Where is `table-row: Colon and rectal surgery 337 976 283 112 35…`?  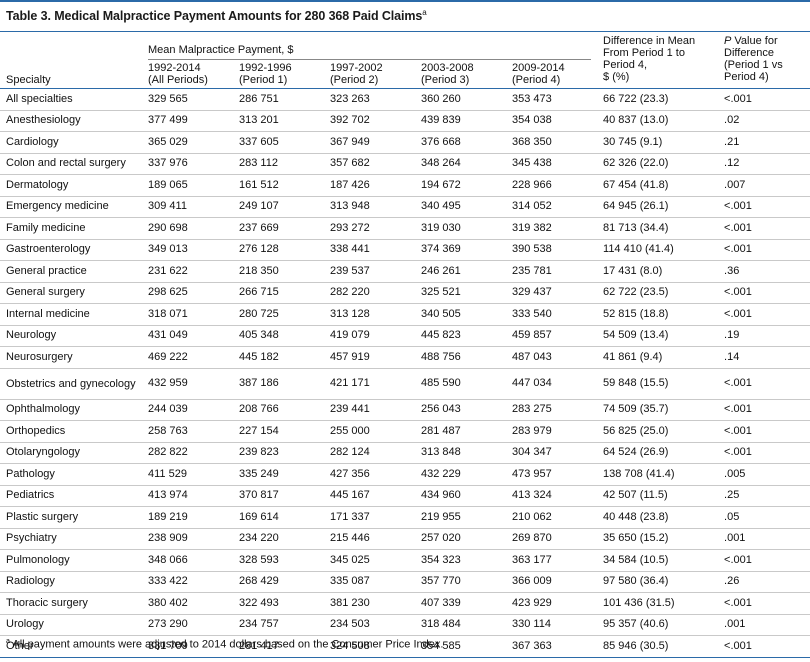 table-row: Colon and rectal surgery 337 976 283 112 35… is located at coordinates (405, 163).